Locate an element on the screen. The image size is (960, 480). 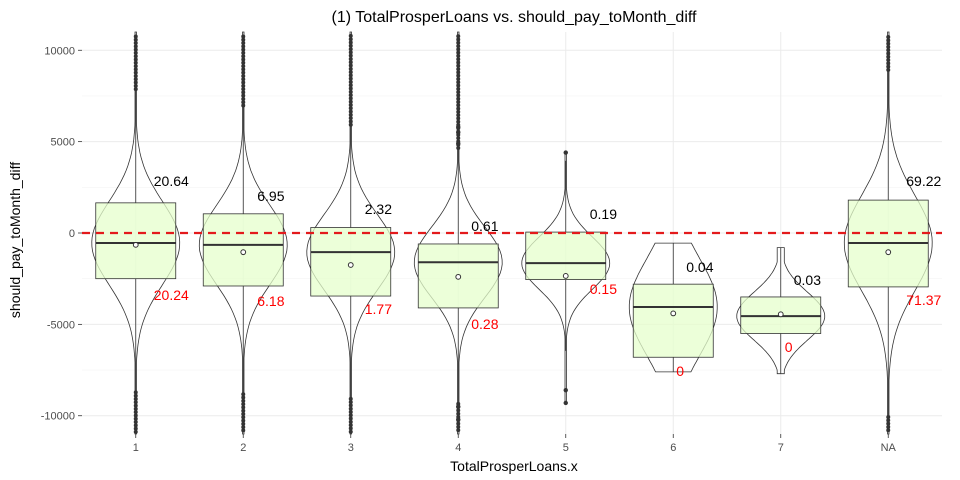
y-axis: -10000 -5000 0 5000 10000 is located at coordinates (61, 234).